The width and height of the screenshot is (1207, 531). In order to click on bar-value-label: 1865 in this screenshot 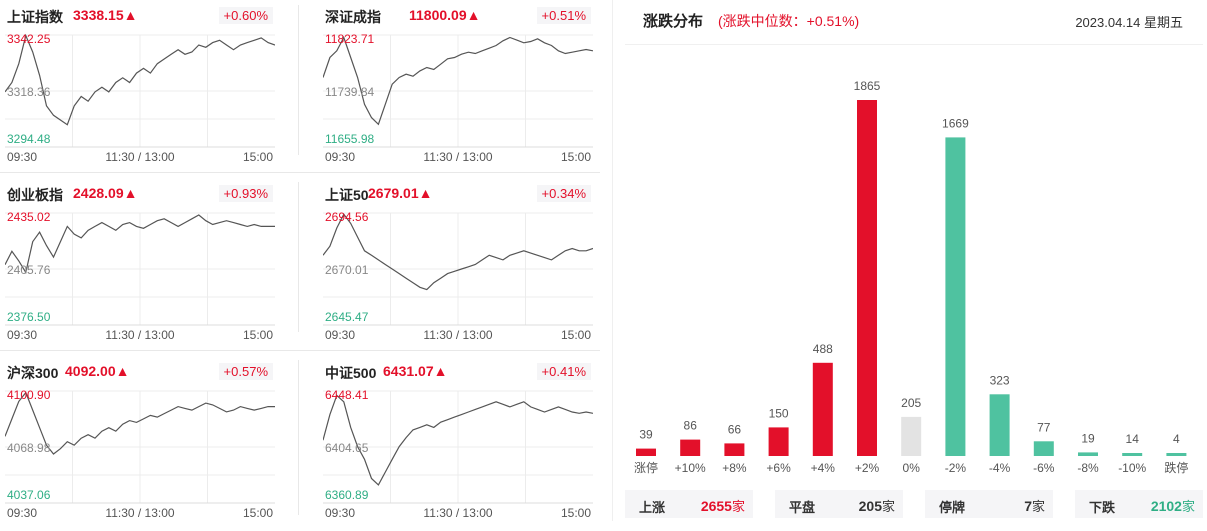, I will do `click(867, 86)`.